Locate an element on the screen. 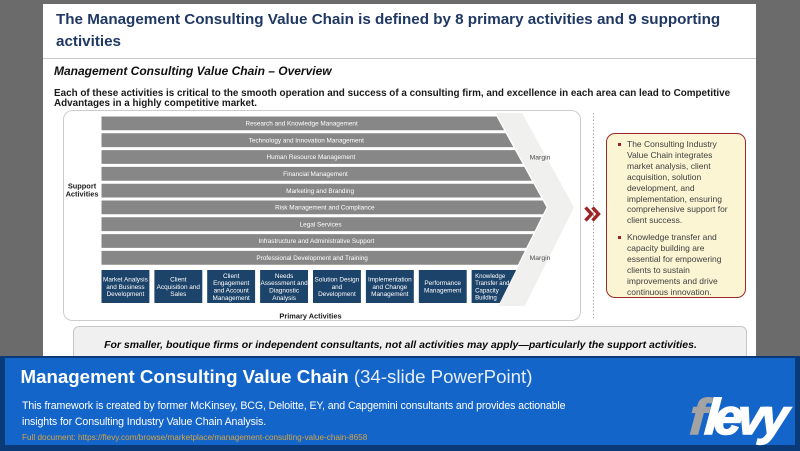 Image resolution: width=800 pixels, height=451 pixels. svg-text: Risk Management and Compliance is located at coordinates (325, 208).